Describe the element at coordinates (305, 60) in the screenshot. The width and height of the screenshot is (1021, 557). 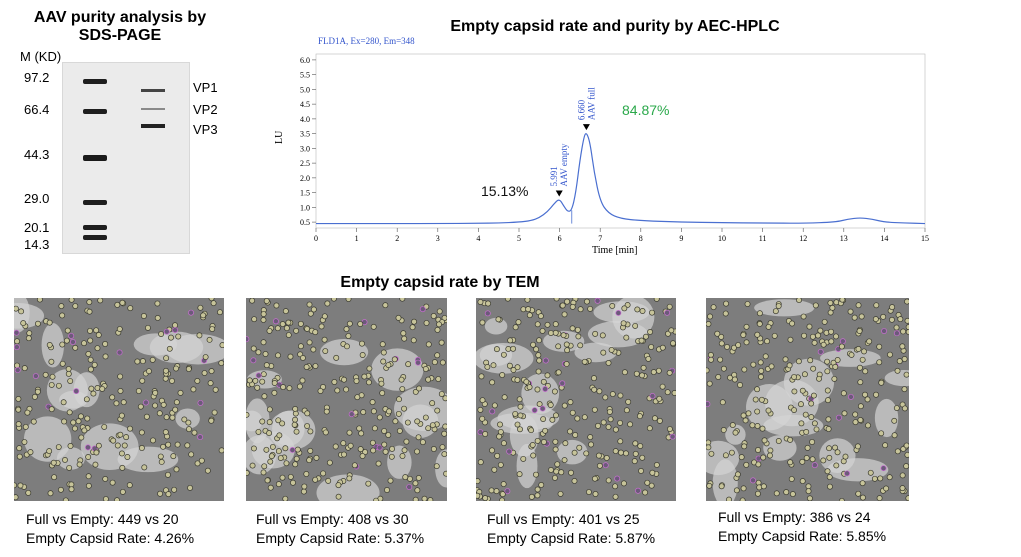
I see `y-tick-label: 6.0` at that location.